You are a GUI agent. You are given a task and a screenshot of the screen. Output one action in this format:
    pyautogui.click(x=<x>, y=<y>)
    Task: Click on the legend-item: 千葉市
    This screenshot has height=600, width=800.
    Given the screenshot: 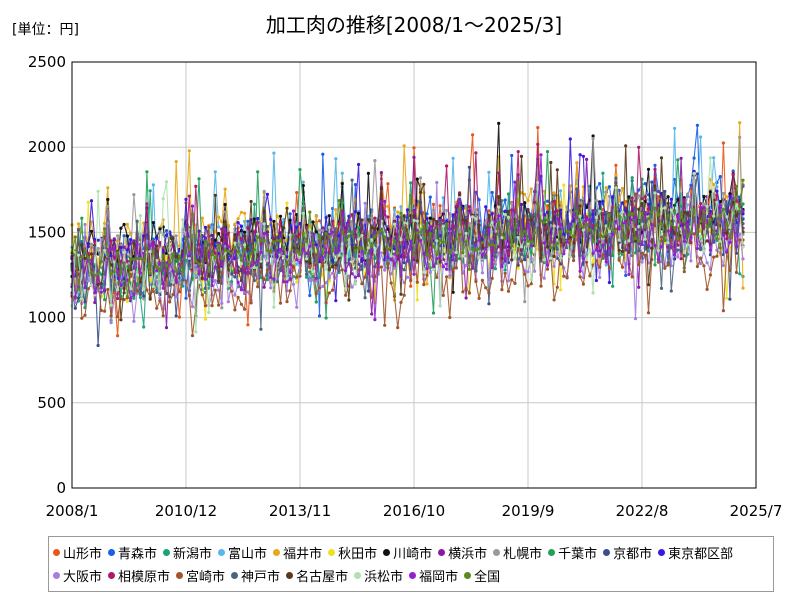 What is the action you would take?
    pyautogui.click(x=572, y=552)
    